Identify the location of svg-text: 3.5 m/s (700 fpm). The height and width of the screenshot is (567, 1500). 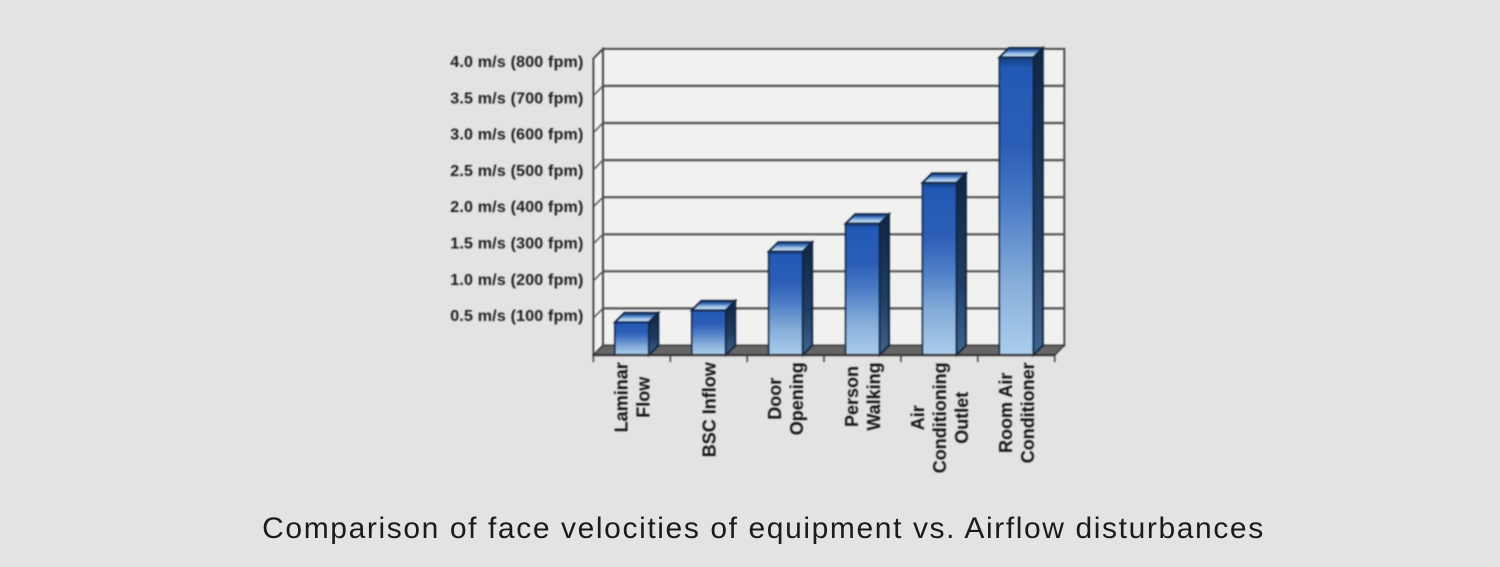
(516, 98).